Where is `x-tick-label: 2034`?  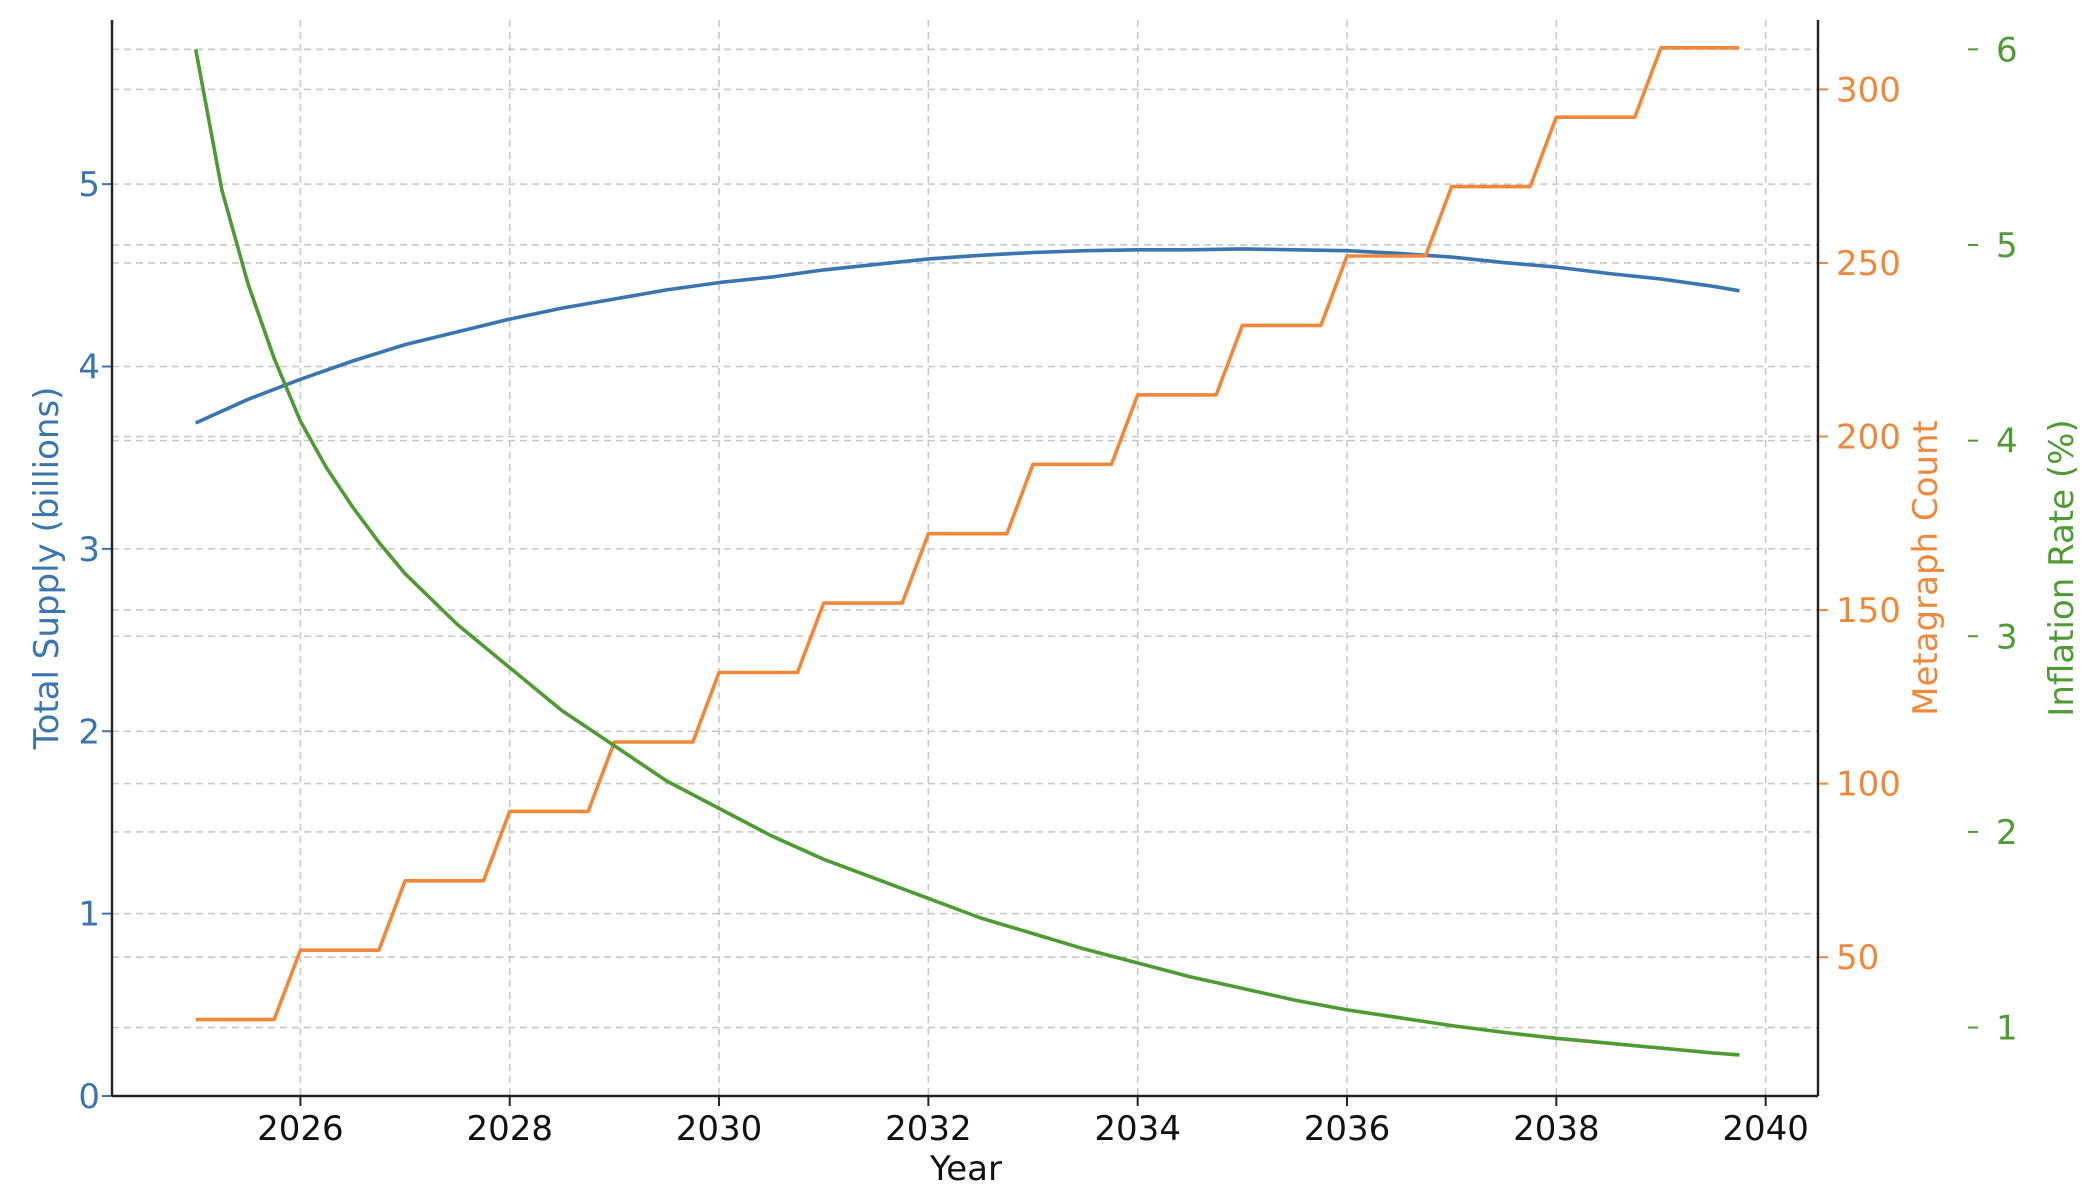
x-tick-label: 2034 is located at coordinates (1137, 1129).